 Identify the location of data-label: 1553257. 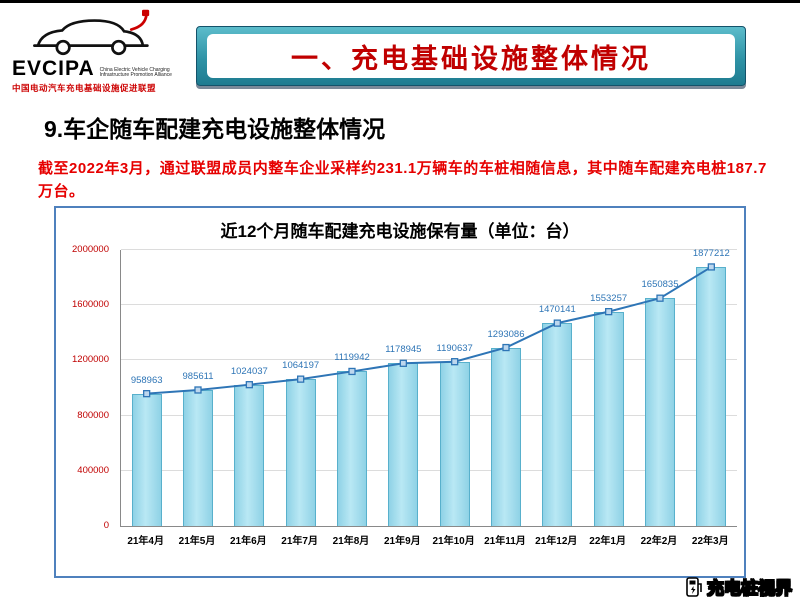
(609, 298).